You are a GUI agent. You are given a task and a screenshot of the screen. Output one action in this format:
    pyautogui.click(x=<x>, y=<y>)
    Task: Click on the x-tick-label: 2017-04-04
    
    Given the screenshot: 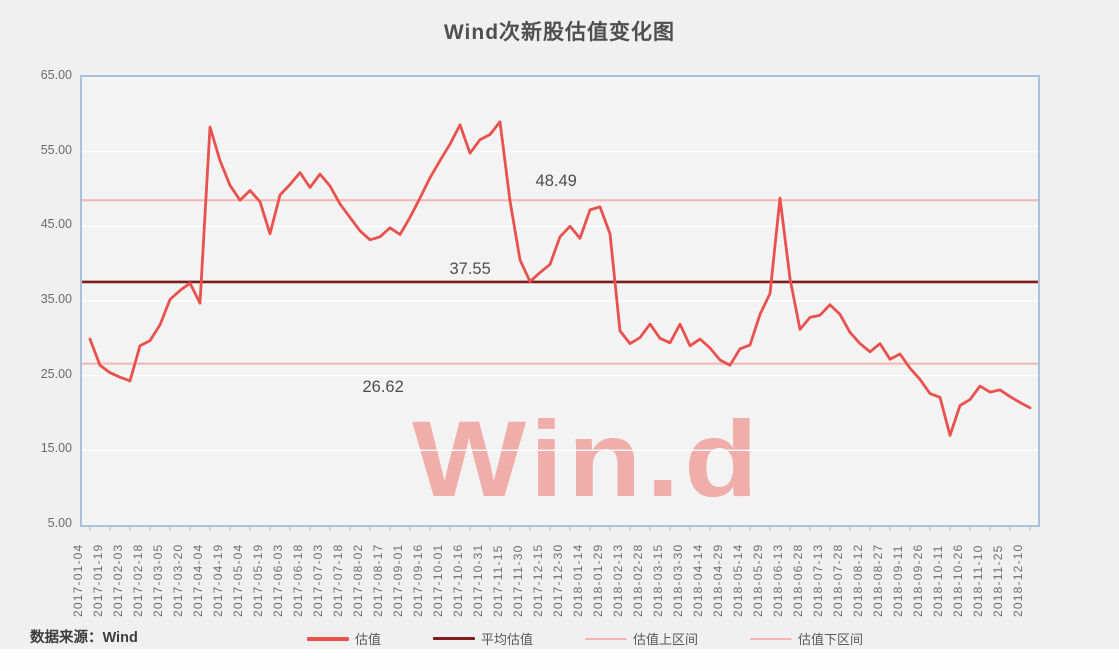 What is the action you would take?
    pyautogui.click(x=198, y=580)
    